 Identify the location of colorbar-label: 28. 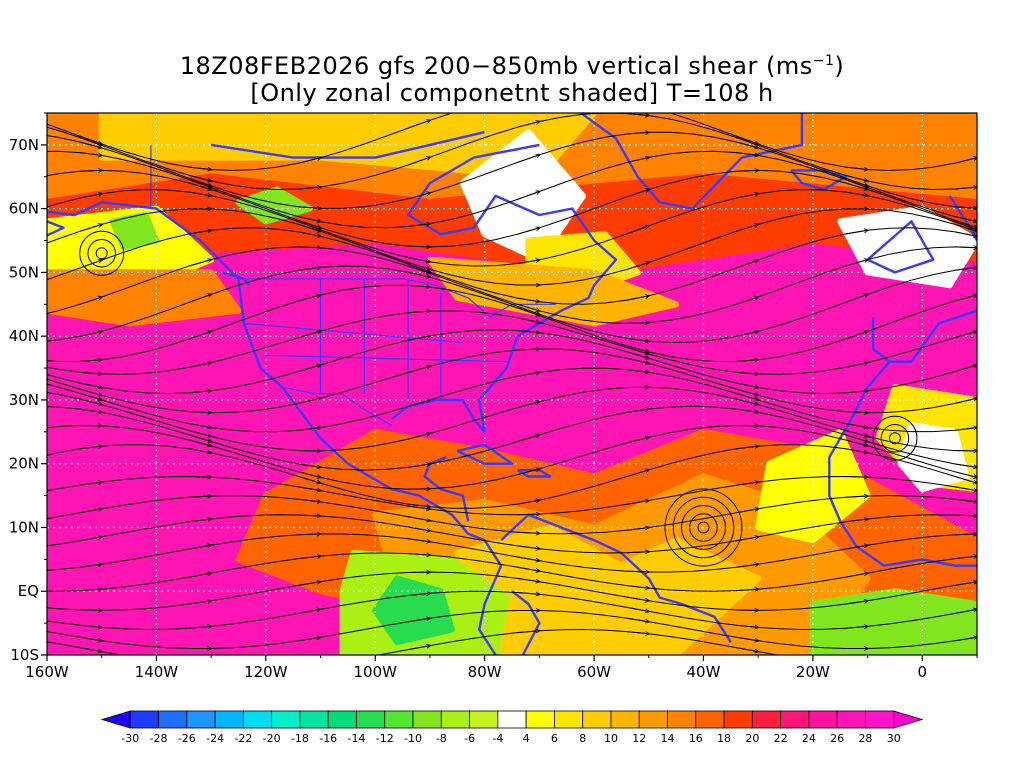
(865, 738).